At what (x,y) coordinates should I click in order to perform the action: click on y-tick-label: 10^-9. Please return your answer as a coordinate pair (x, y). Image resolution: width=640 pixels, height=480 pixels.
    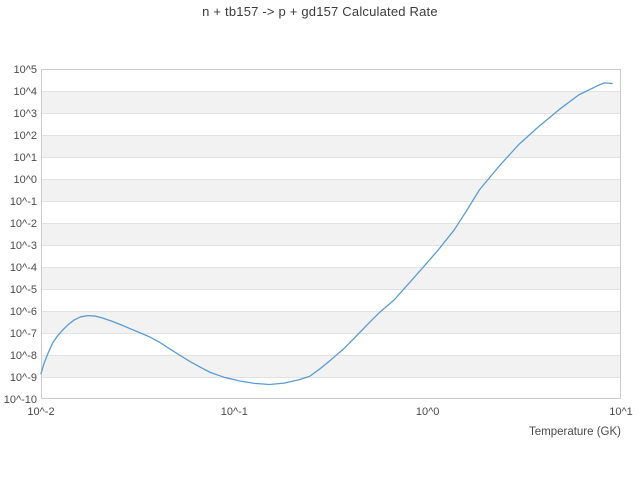
    Looking at the image, I should click on (23, 378).